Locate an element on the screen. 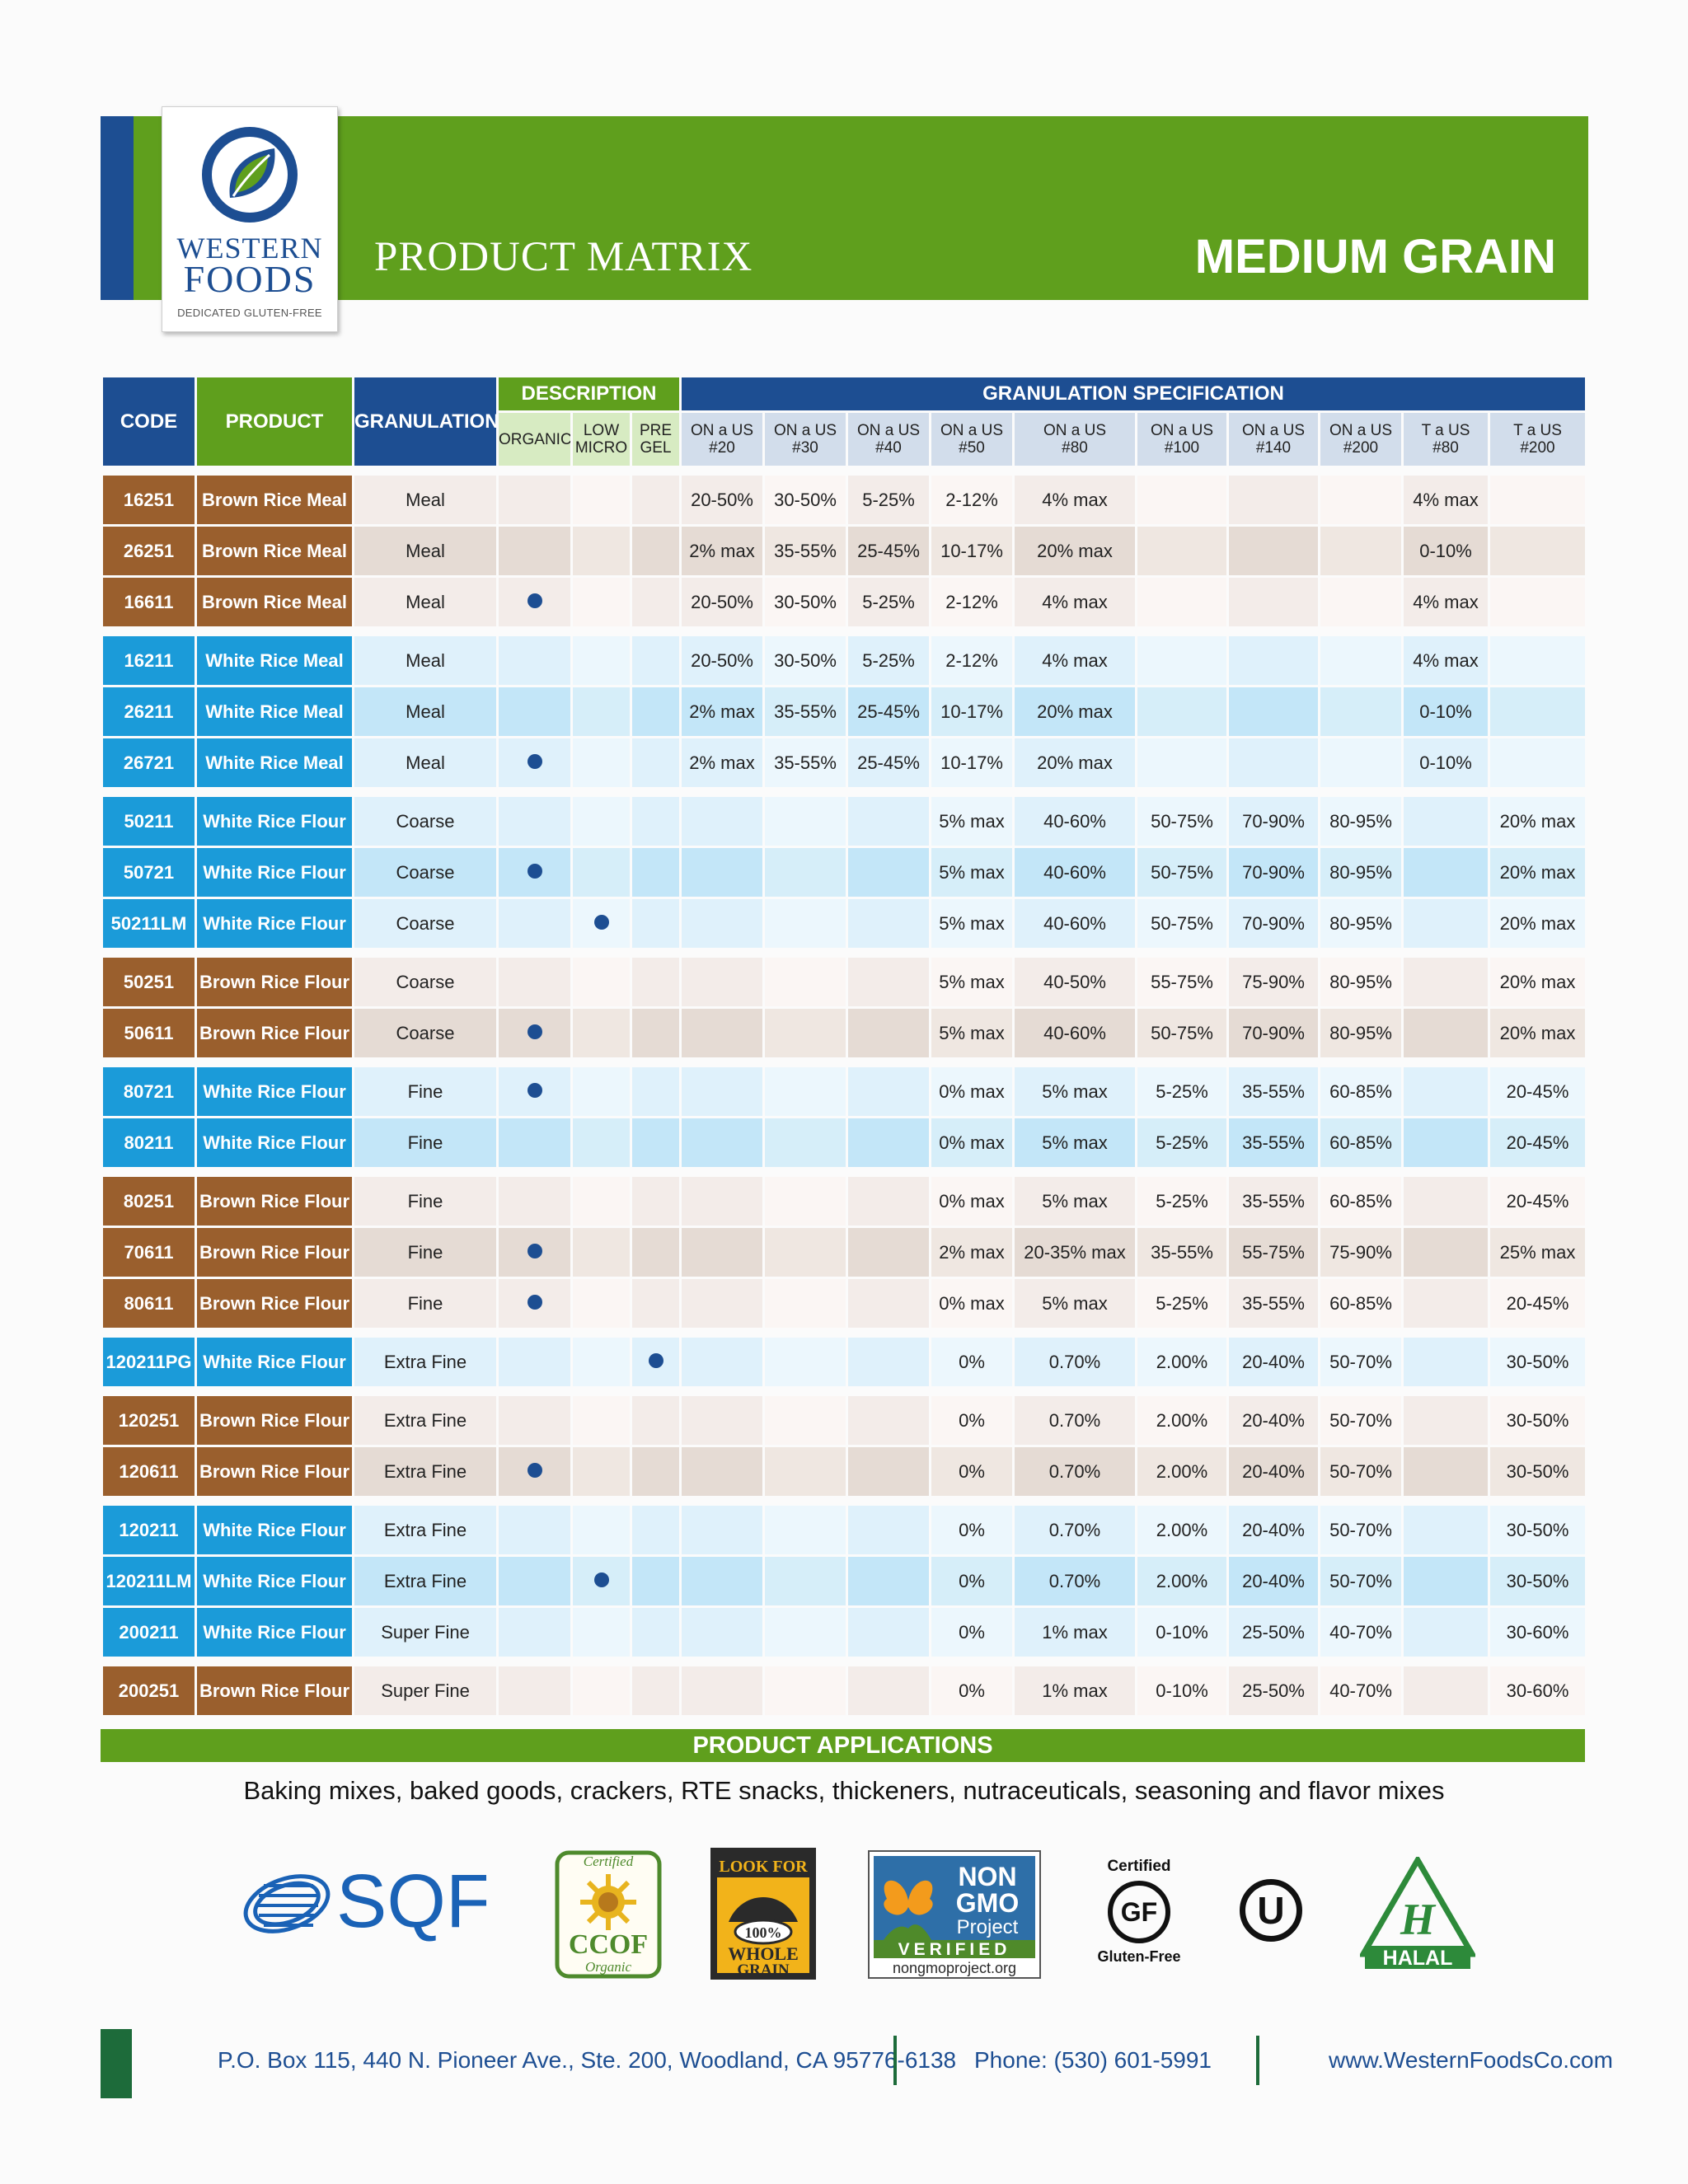 The image size is (1688, 2184). svg-text: GMO is located at coordinates (988, 1903).